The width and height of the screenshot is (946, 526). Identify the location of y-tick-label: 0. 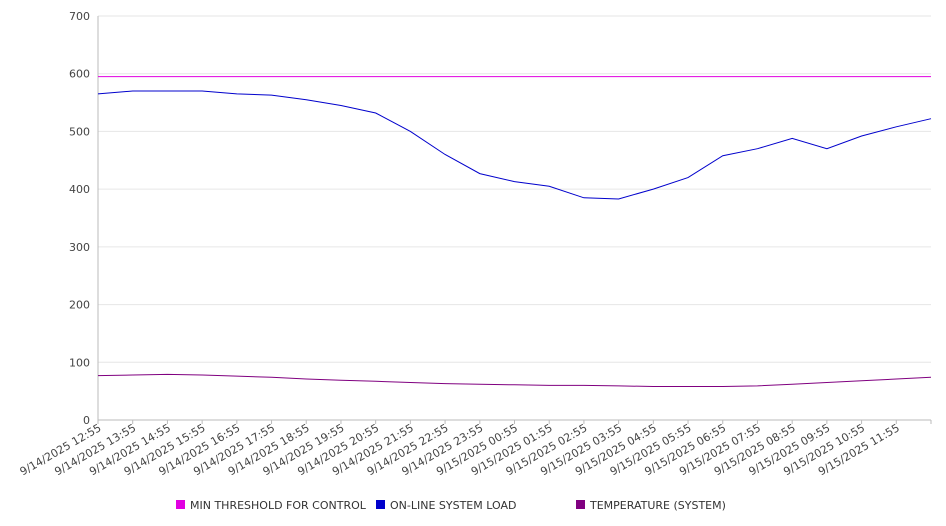
(86, 420).